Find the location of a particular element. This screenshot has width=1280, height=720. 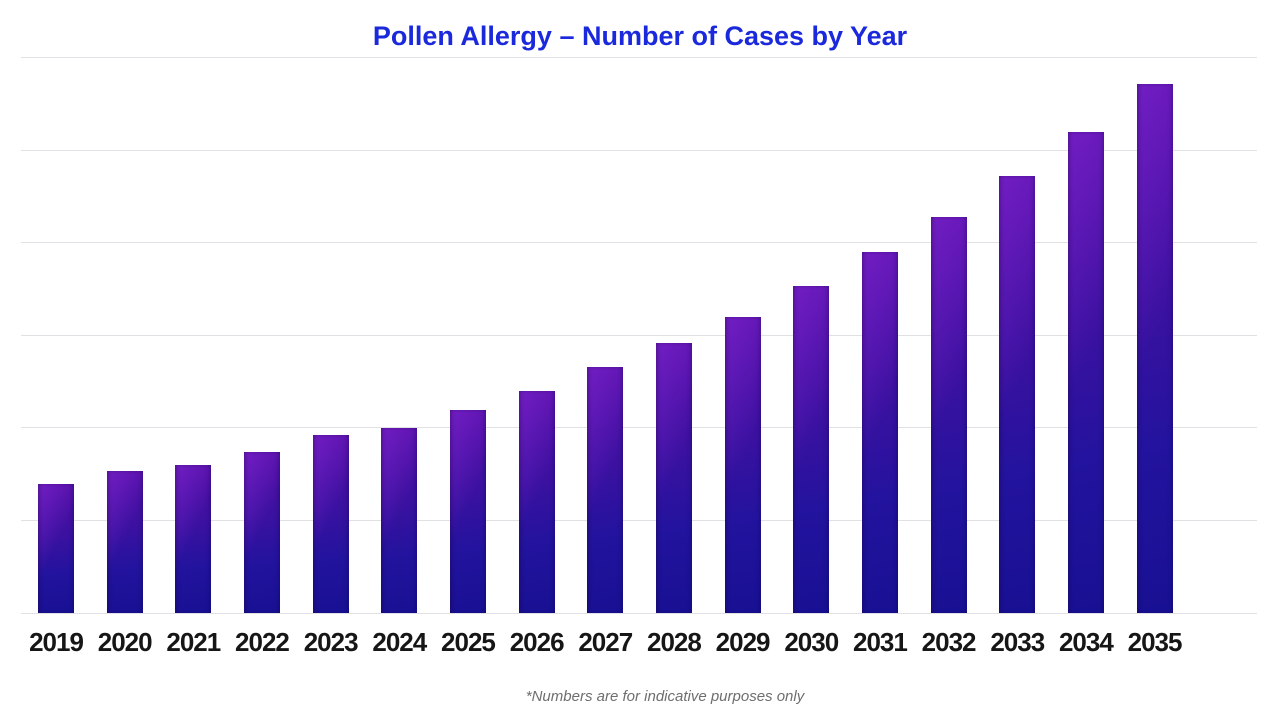

bar-2029 is located at coordinates (742, 465).